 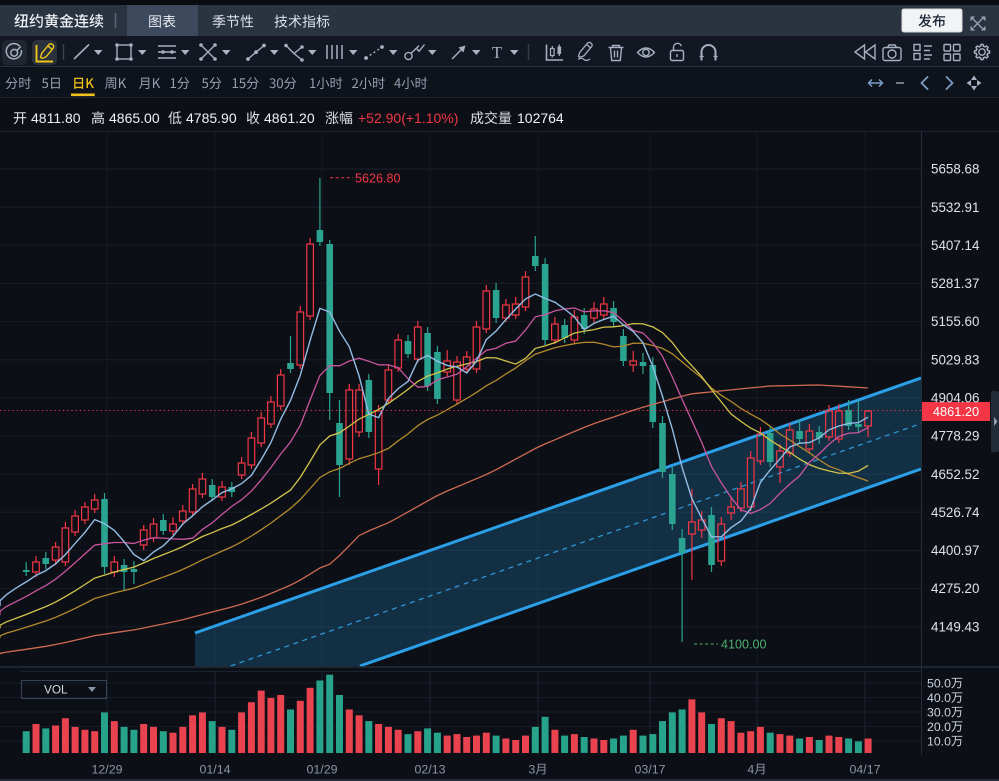 What do you see at coordinates (56, 118) in the screenshot?
I see `svg-text: 4811.80` at bounding box center [56, 118].